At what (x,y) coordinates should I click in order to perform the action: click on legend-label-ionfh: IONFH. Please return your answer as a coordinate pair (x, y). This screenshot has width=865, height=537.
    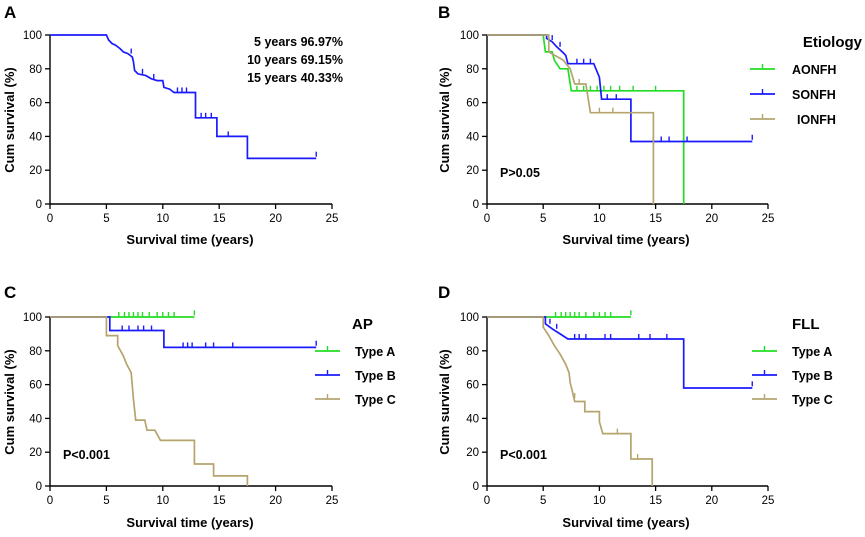
    Looking at the image, I should click on (816, 120).